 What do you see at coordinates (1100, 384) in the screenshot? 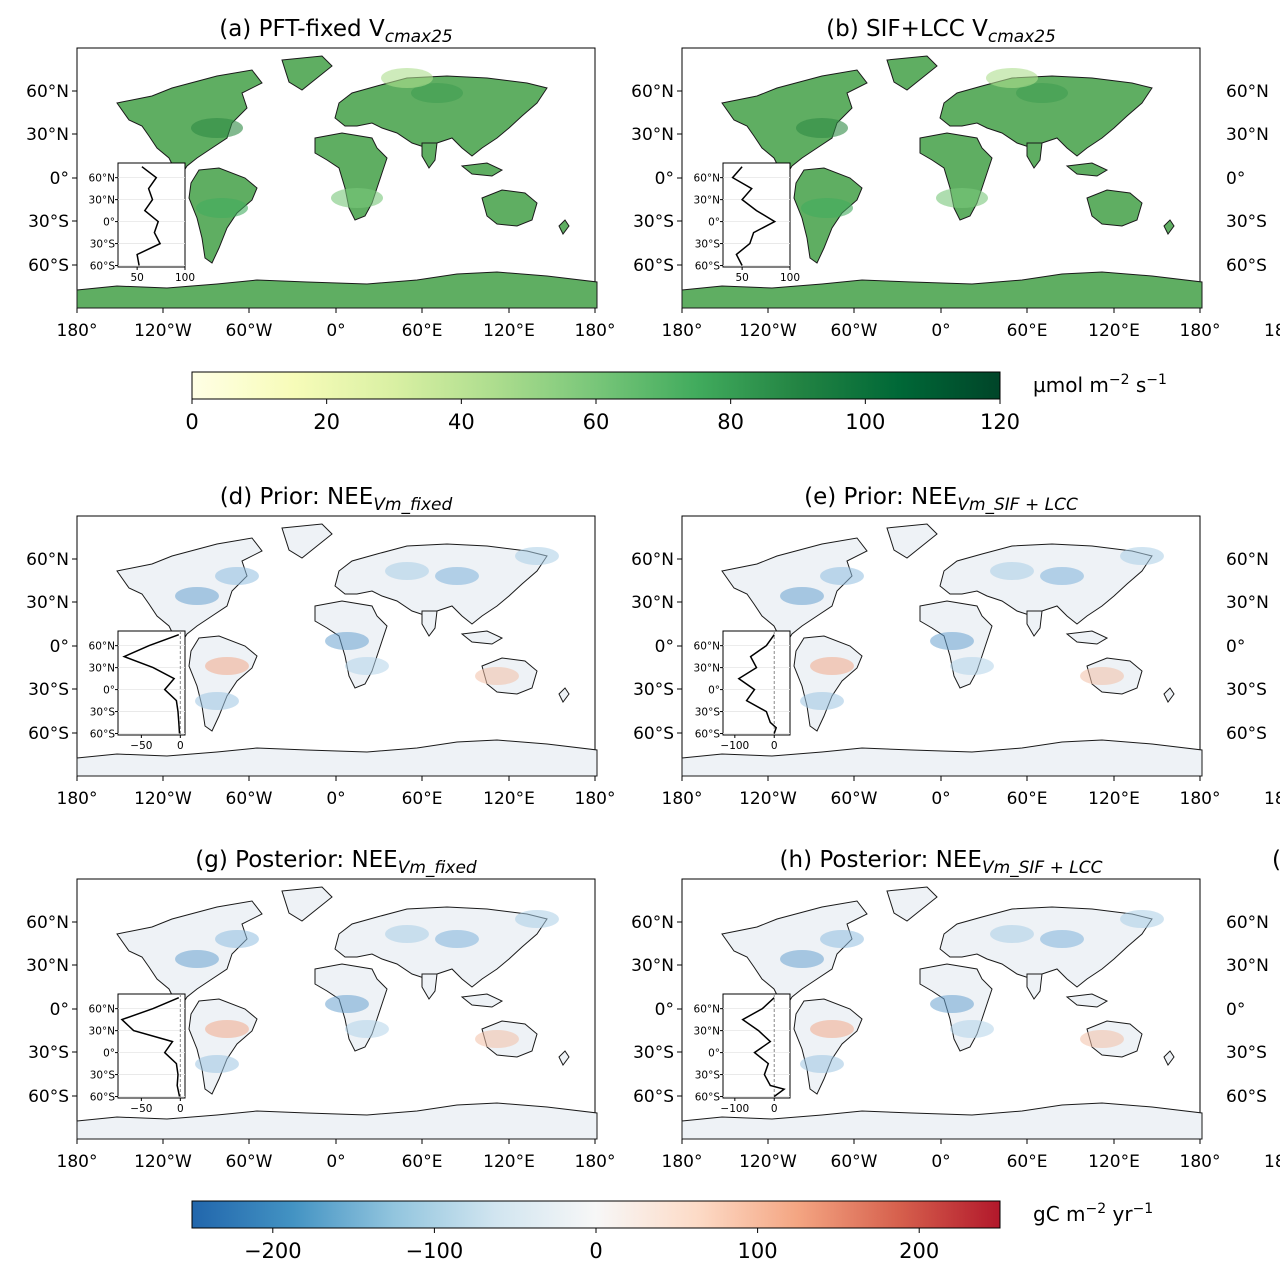
I see `colorbar-unit: µmol m−2 s−1` at bounding box center [1100, 384].